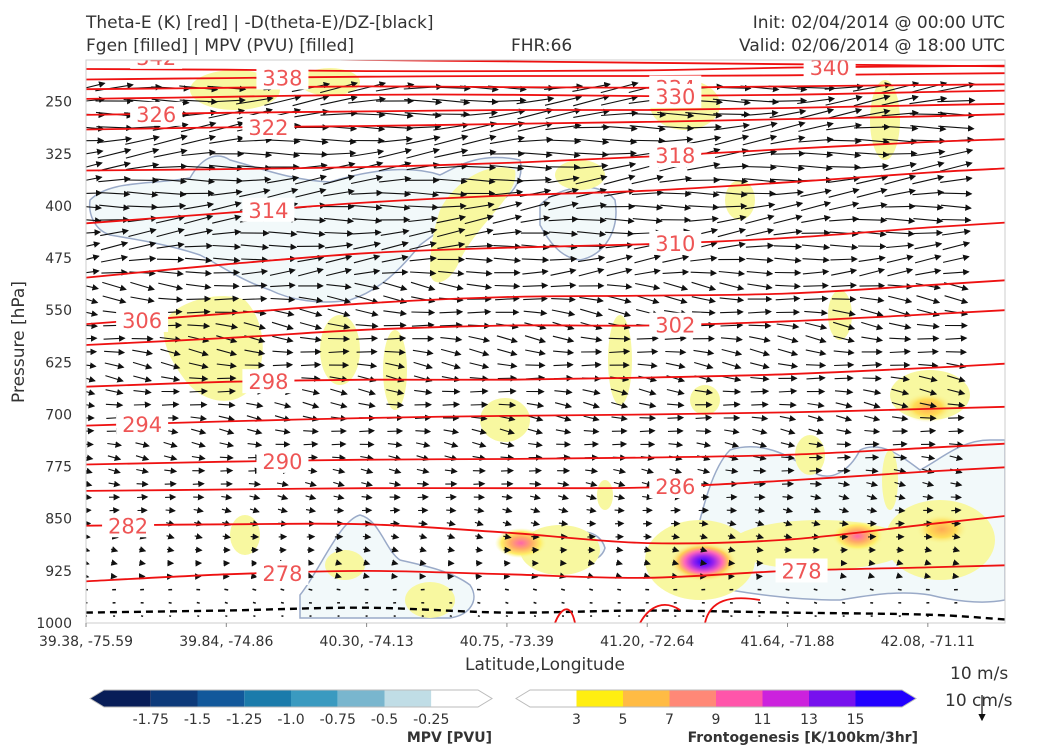 Image resolution: width=1050 pixels, height=750 pixels. Describe the element at coordinates (647, 642) in the screenshot. I see `x-tick-label: 41.20, -72.64` at that location.